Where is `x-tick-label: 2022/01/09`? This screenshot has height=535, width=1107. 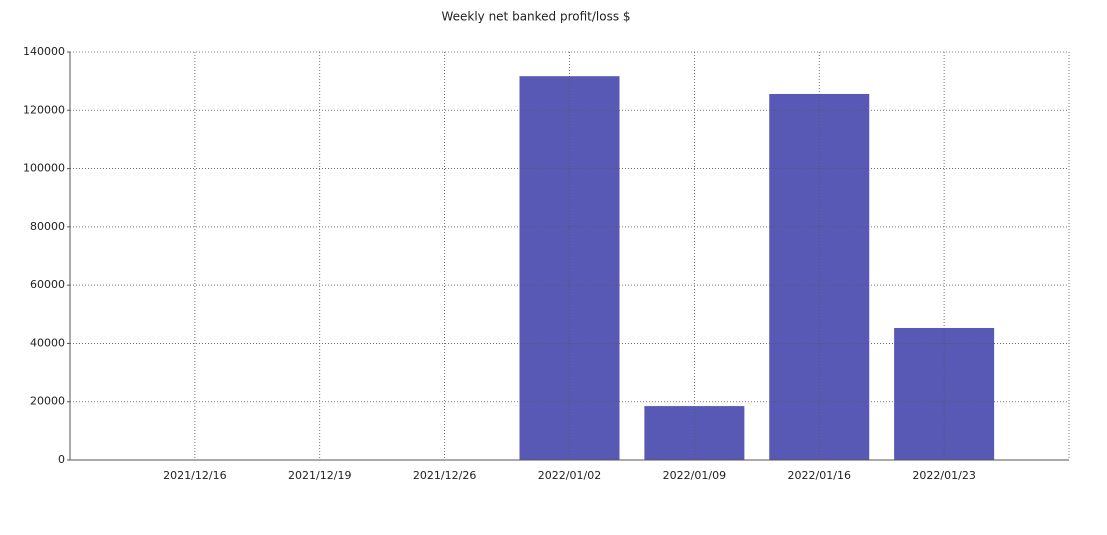
x-tick-label: 2022/01/09 is located at coordinates (694, 475).